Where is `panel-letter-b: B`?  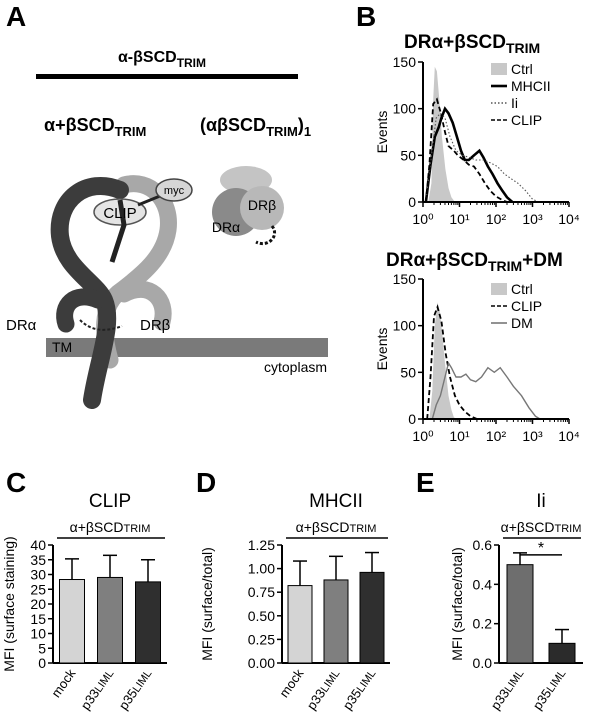 panel-letter-b: B is located at coordinates (366, 16).